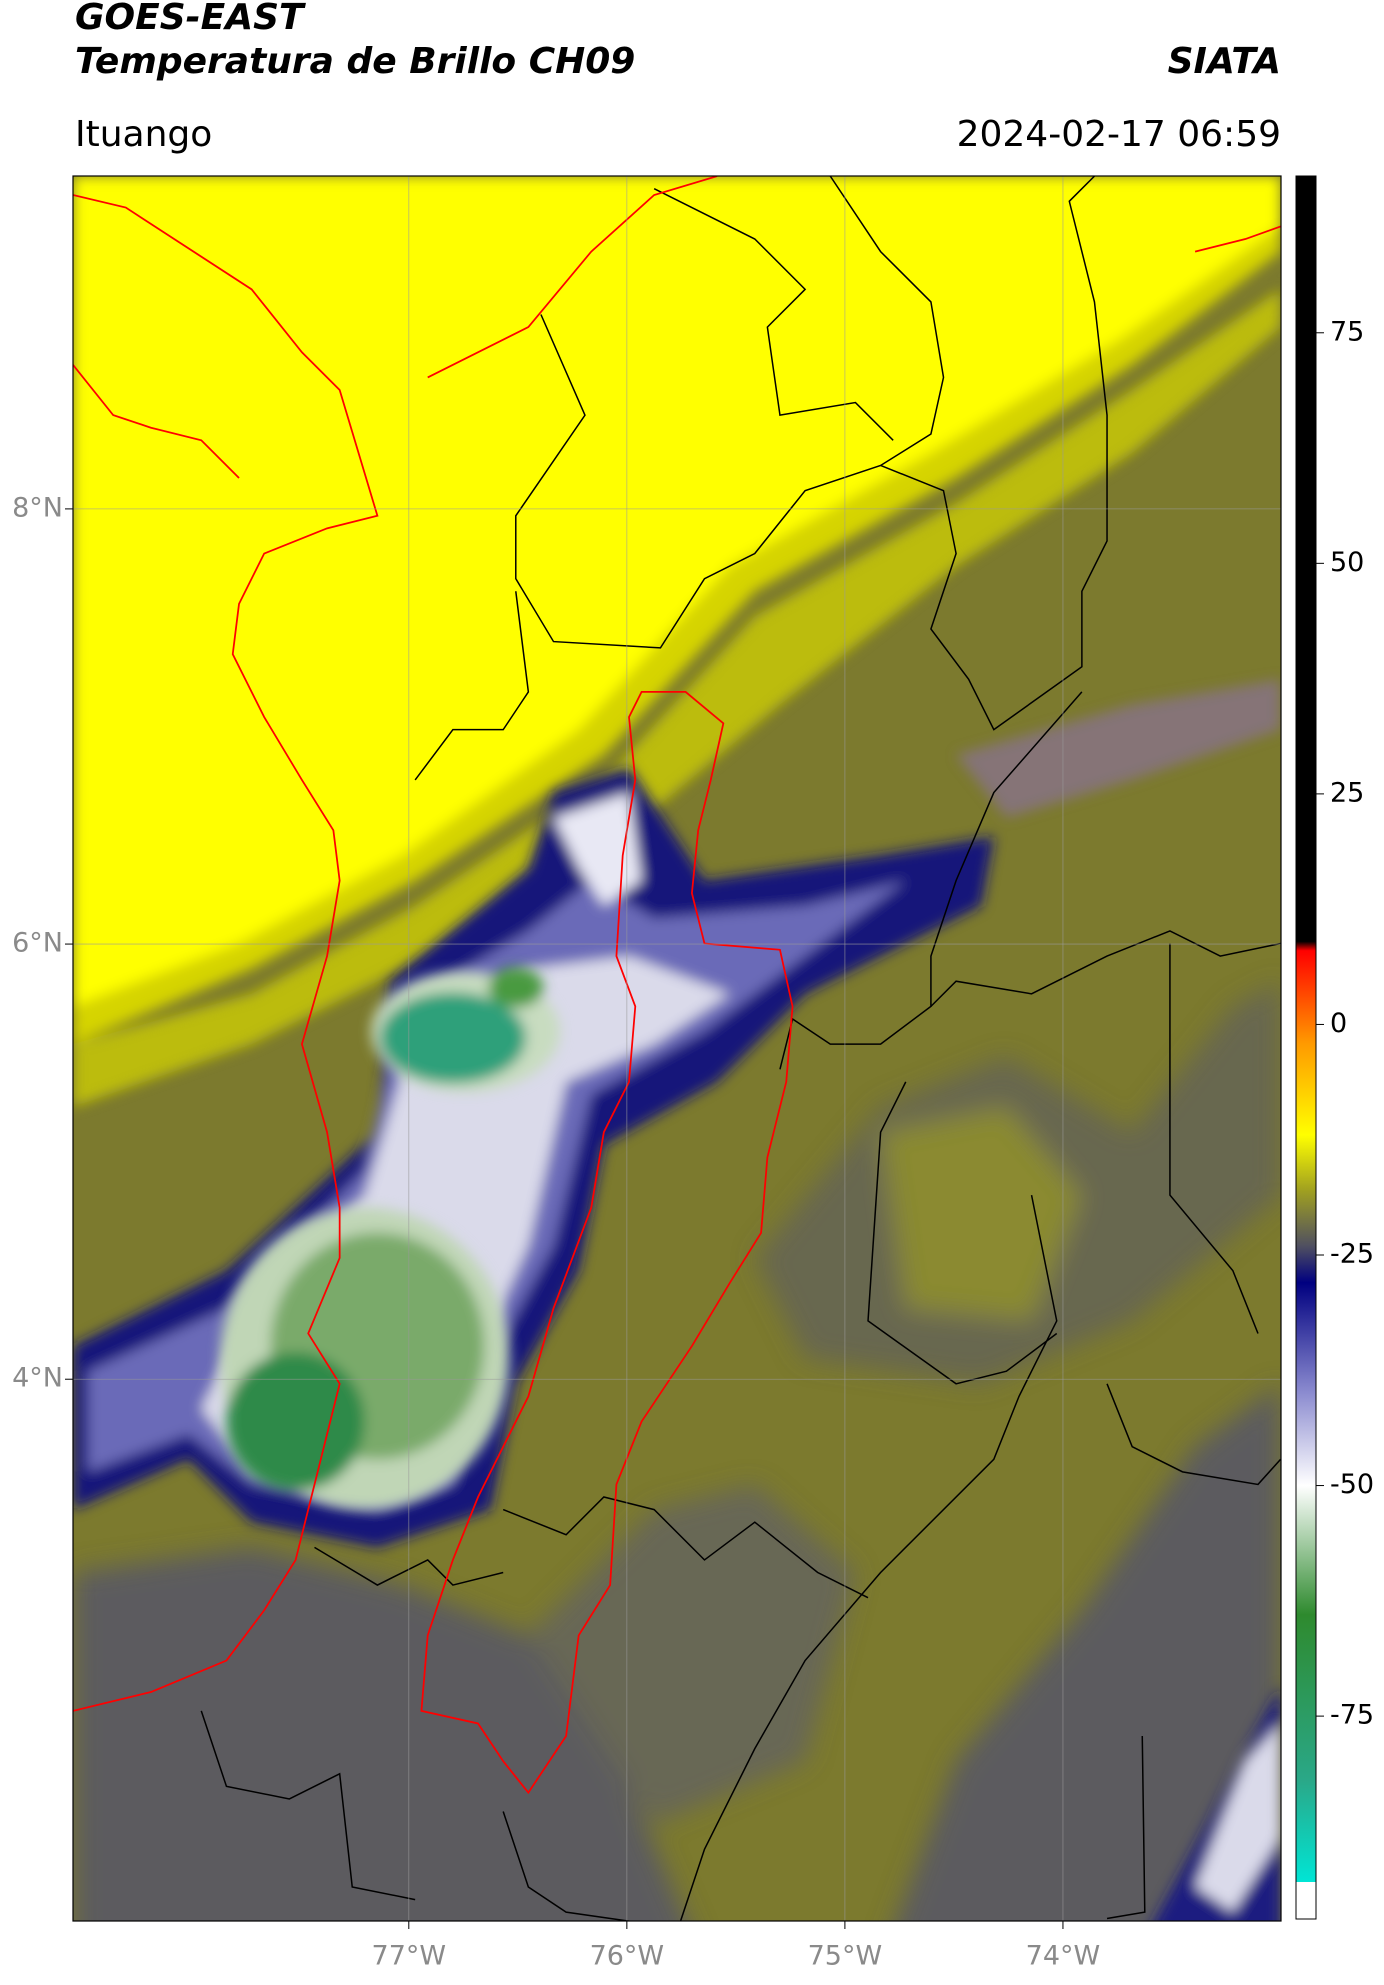 This screenshot has height=1985, width=1384. Describe the element at coordinates (1338, 1023) in the screenshot. I see `colorbar-tick-label: 0` at that location.